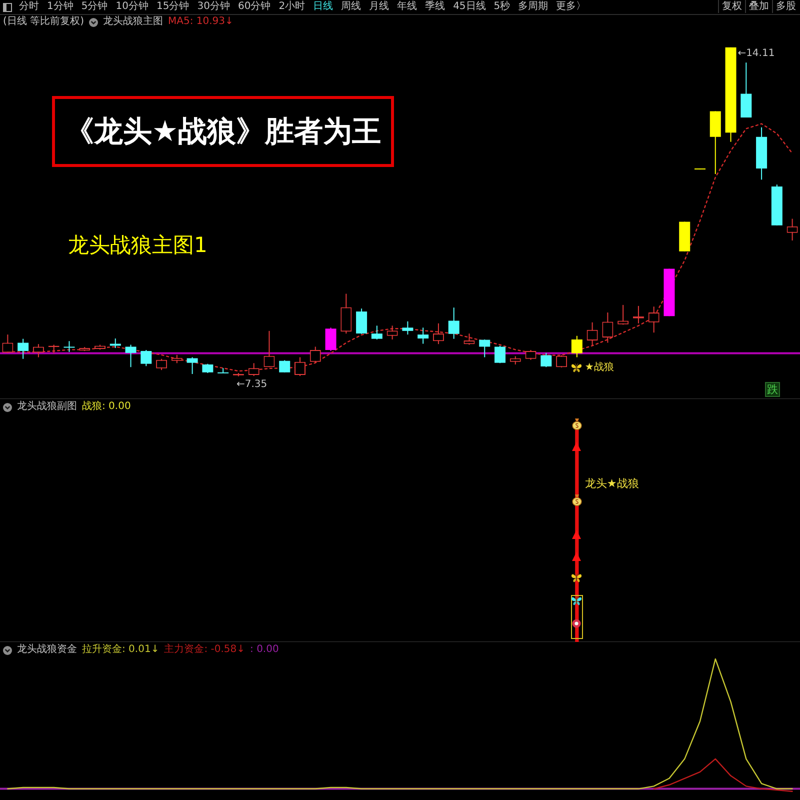 The width and height of the screenshot is (800, 800). I want to click on text: 分时, so click(29, 7).